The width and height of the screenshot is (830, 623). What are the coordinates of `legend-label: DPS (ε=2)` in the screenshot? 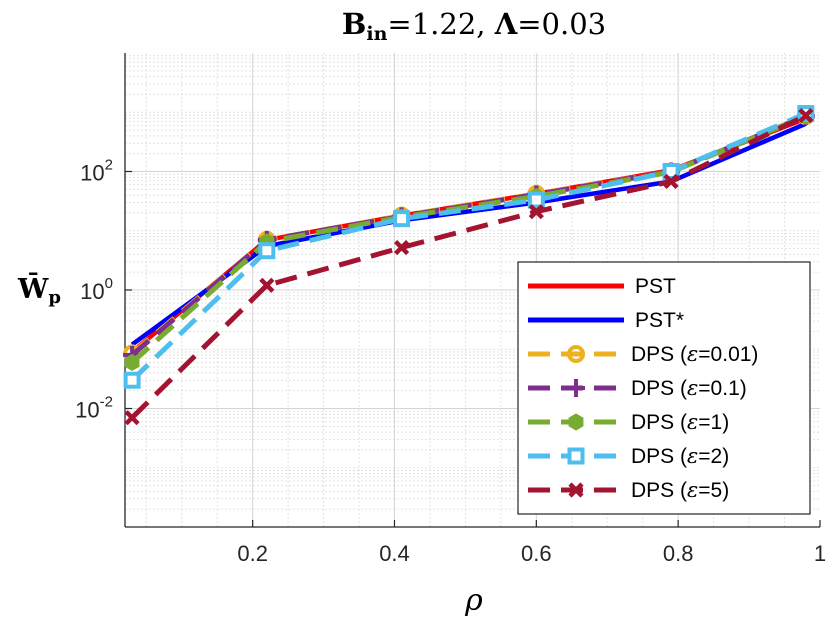 It's located at (680, 456).